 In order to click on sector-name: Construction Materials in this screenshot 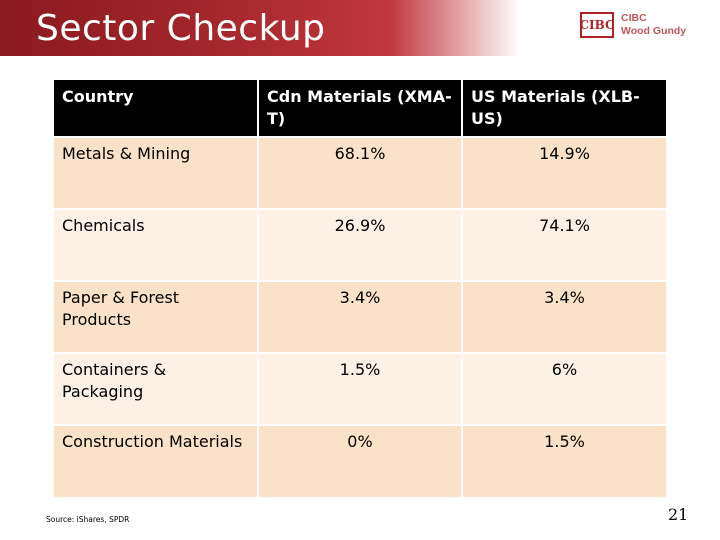, I will do `click(156, 460)`.